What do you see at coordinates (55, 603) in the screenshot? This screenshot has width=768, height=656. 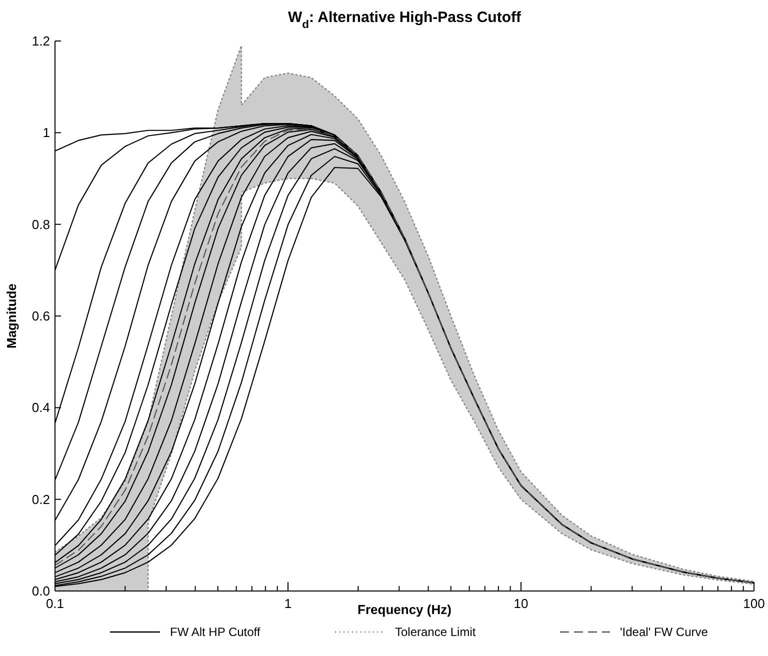 I see `x-tick-label: 0.1` at bounding box center [55, 603].